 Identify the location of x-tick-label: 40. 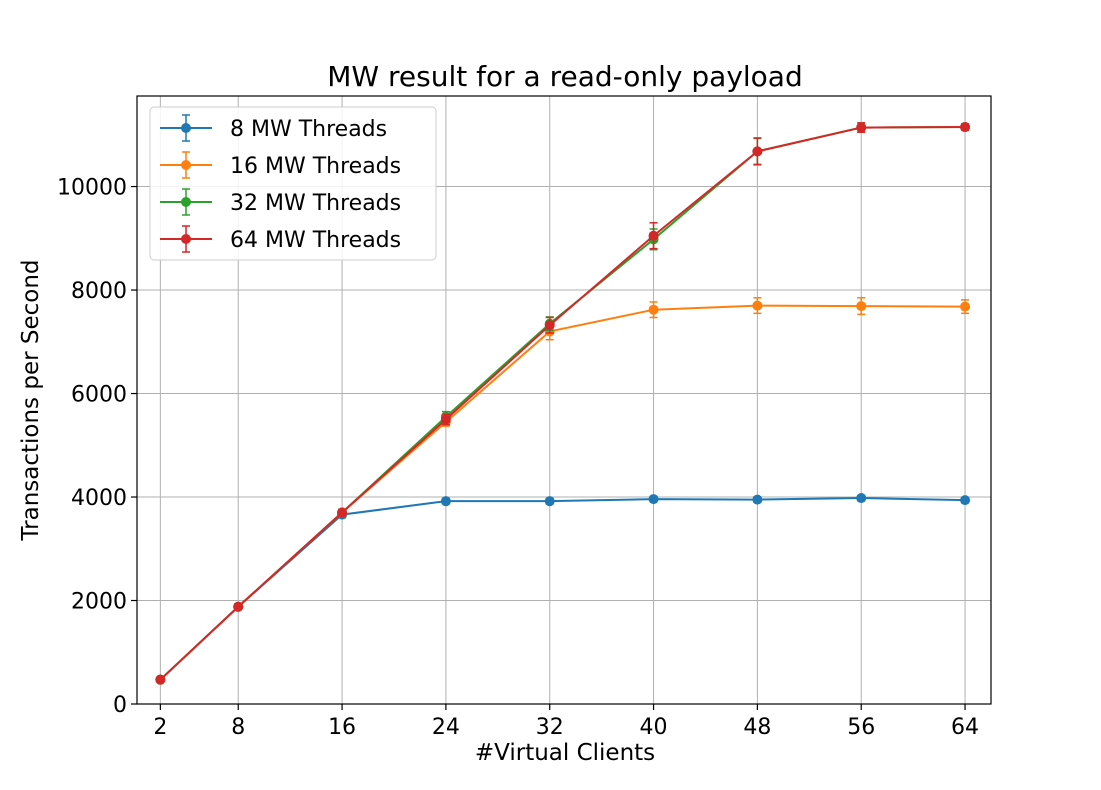
(654, 727).